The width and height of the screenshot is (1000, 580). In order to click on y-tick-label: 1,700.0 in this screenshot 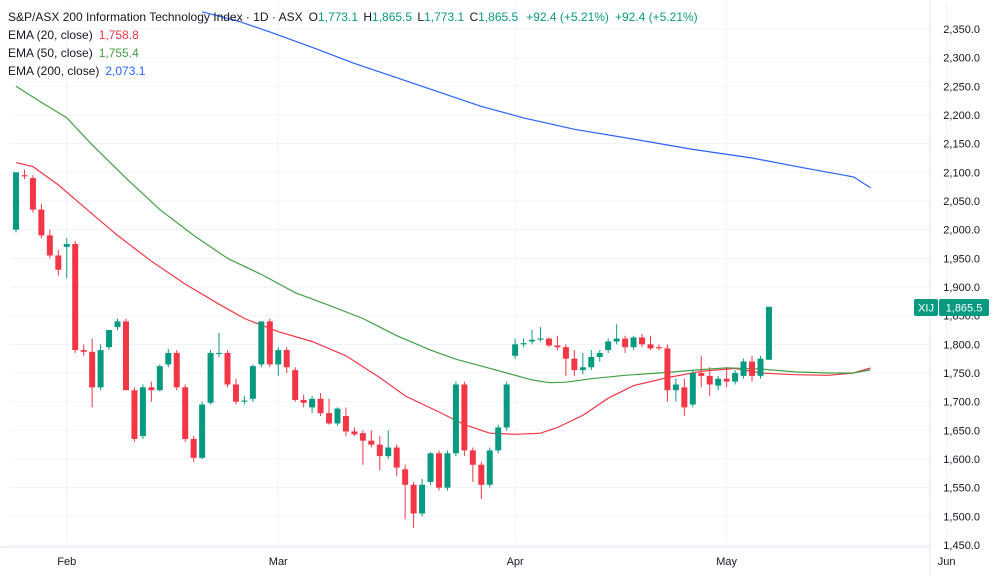, I will do `click(961, 403)`.